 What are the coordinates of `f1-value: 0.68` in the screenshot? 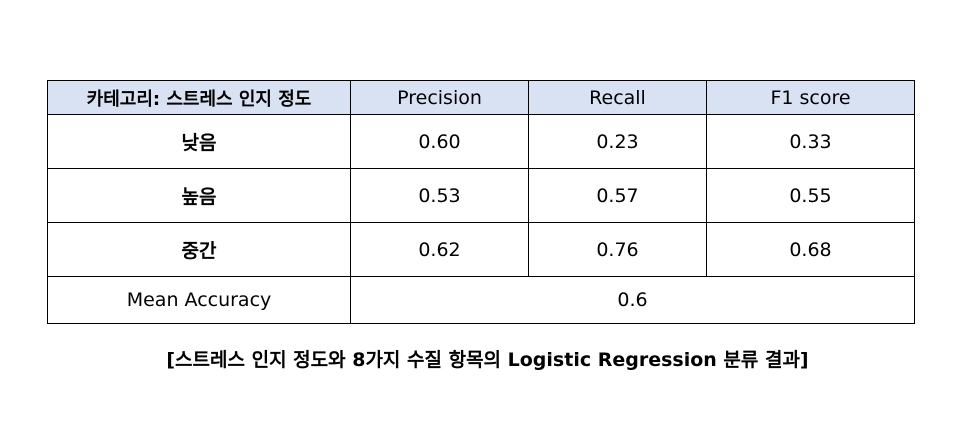 It's located at (810, 249).